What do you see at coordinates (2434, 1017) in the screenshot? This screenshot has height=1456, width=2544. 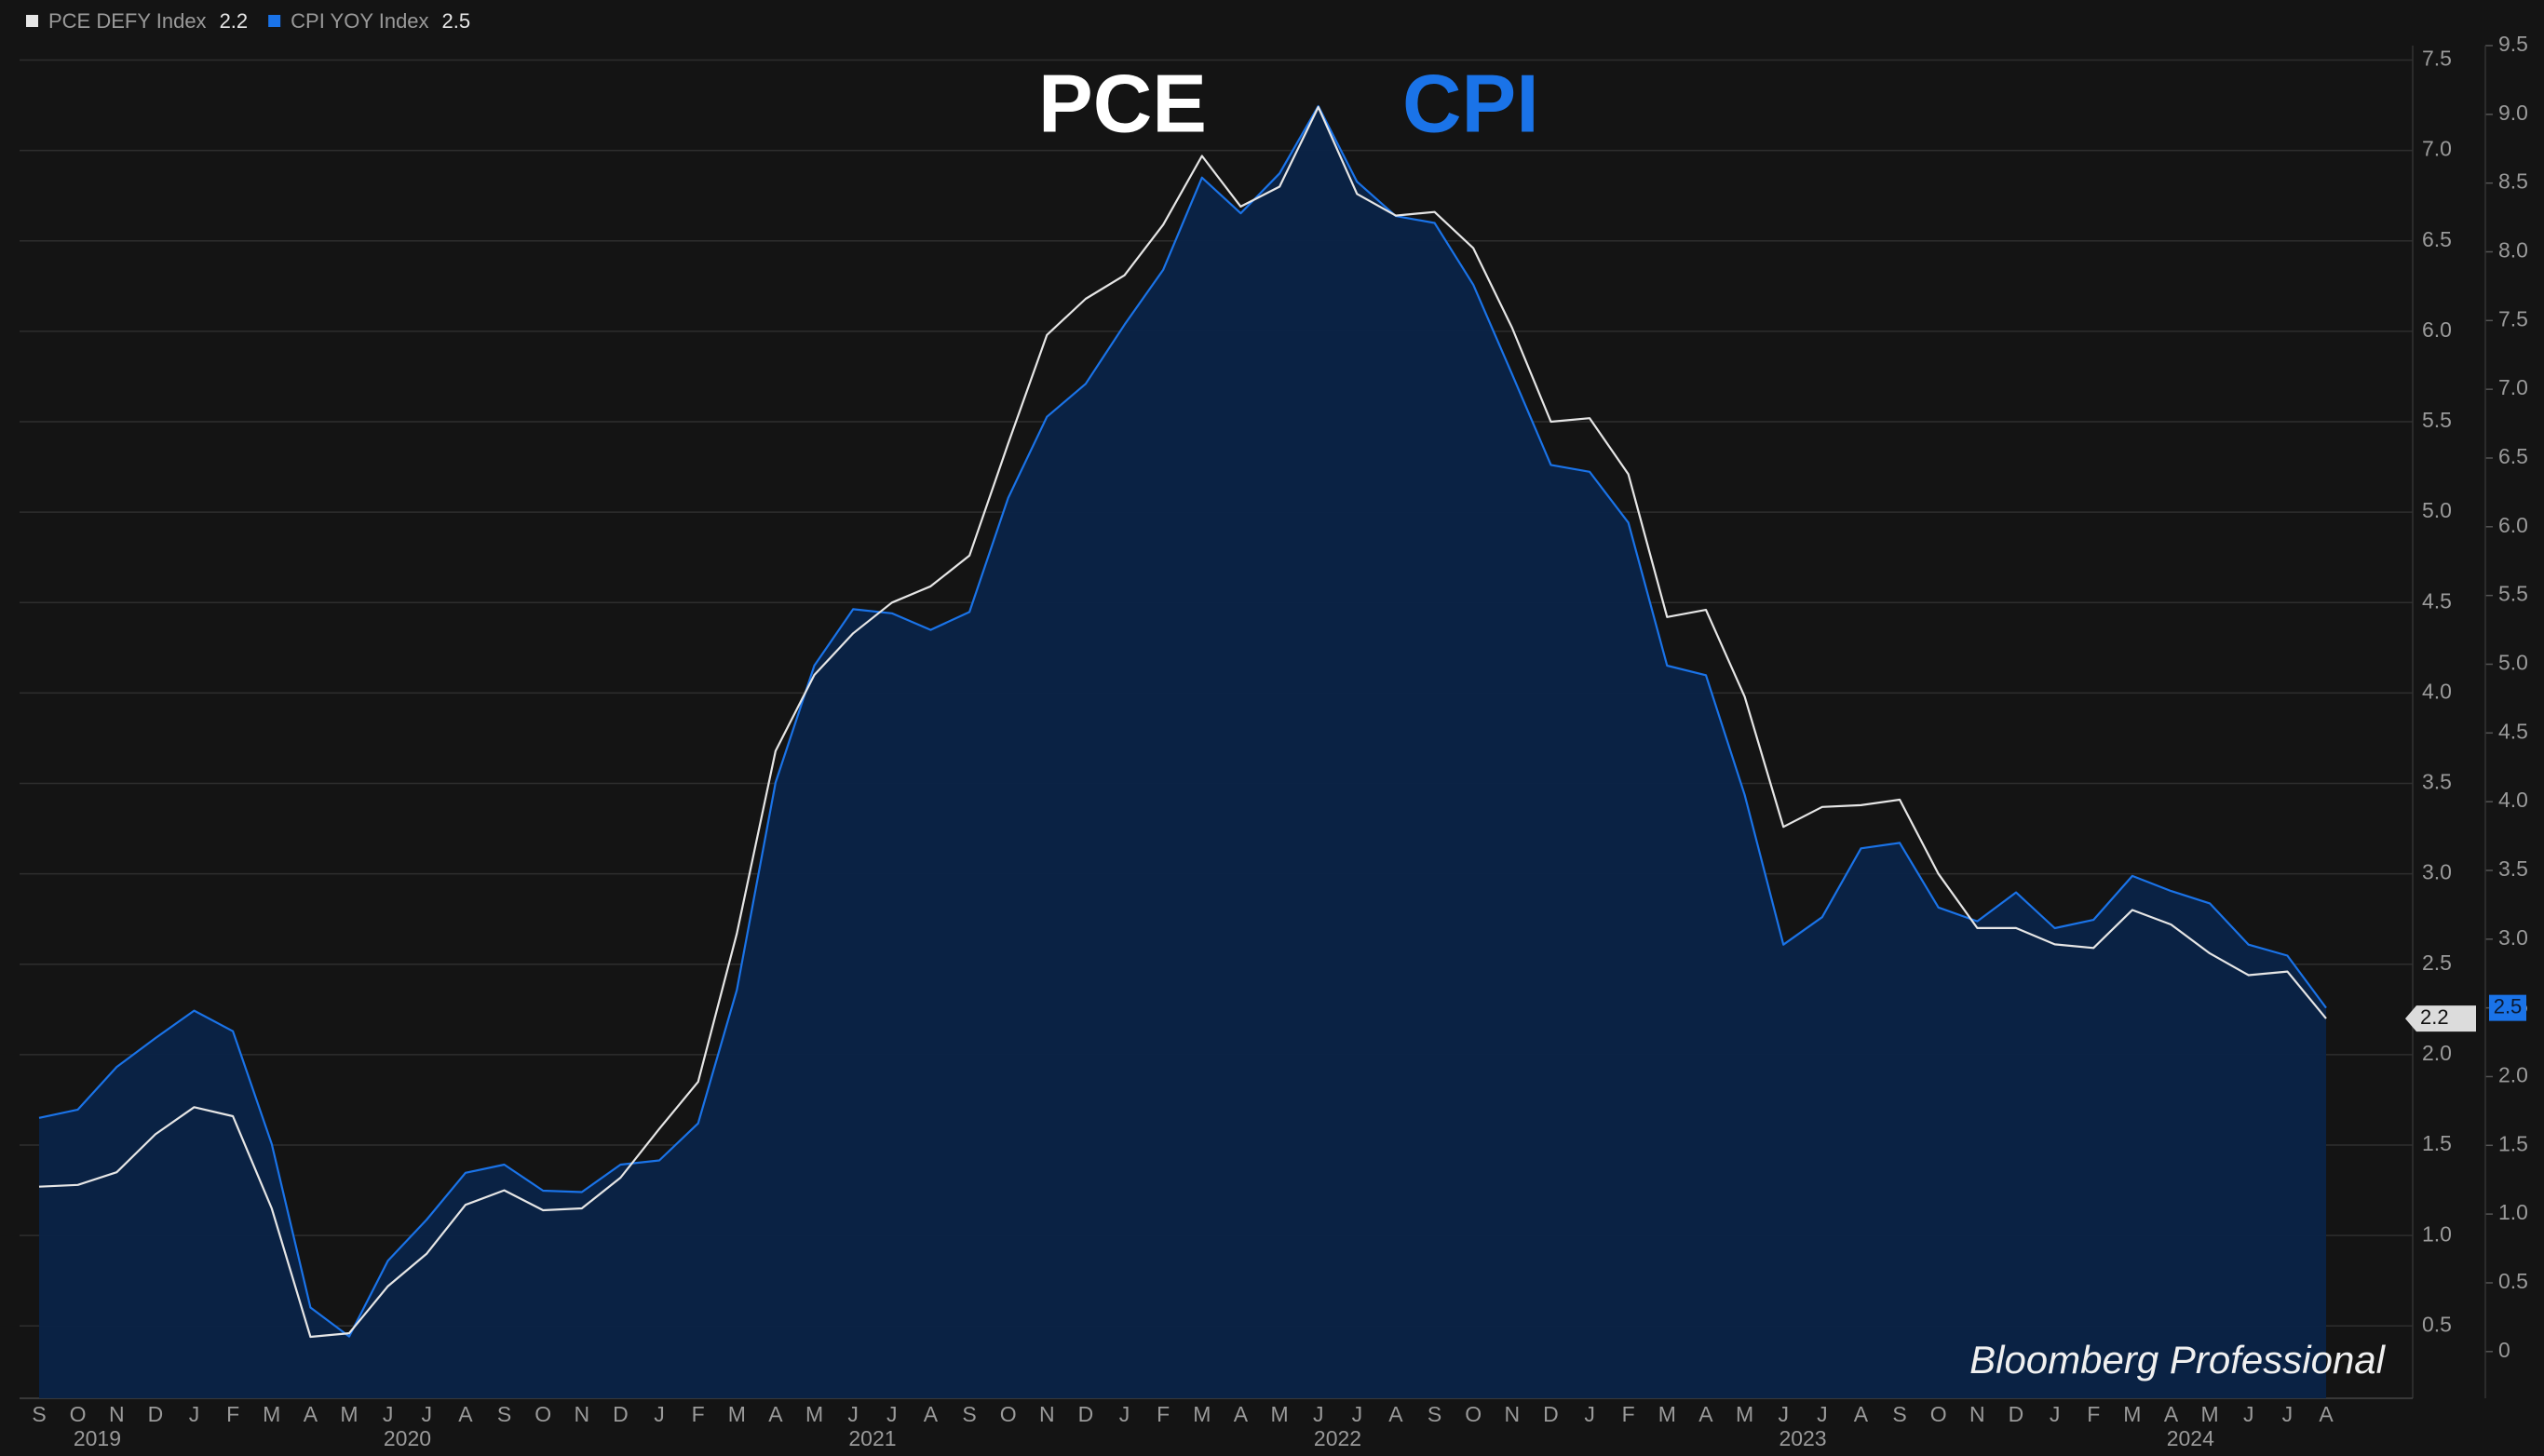 I see `value-badge-label: 2.2` at bounding box center [2434, 1017].